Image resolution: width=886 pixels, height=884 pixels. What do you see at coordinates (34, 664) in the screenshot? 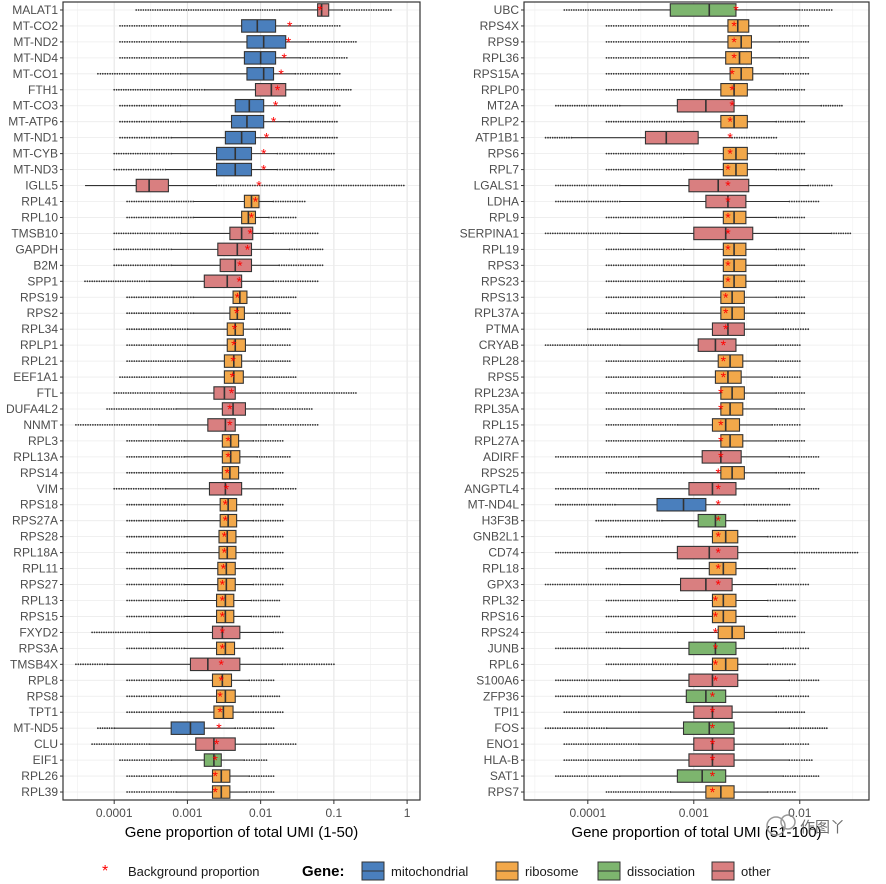
I see `y-tick-label: TMSB4X` at bounding box center [34, 664].